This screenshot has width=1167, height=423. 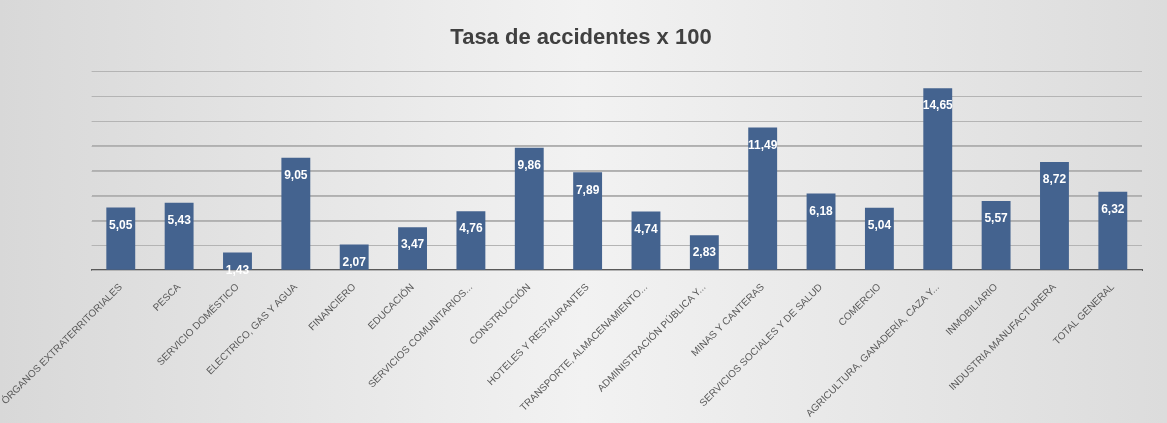 What do you see at coordinates (179, 220) in the screenshot?
I see `data-label: 5,43` at bounding box center [179, 220].